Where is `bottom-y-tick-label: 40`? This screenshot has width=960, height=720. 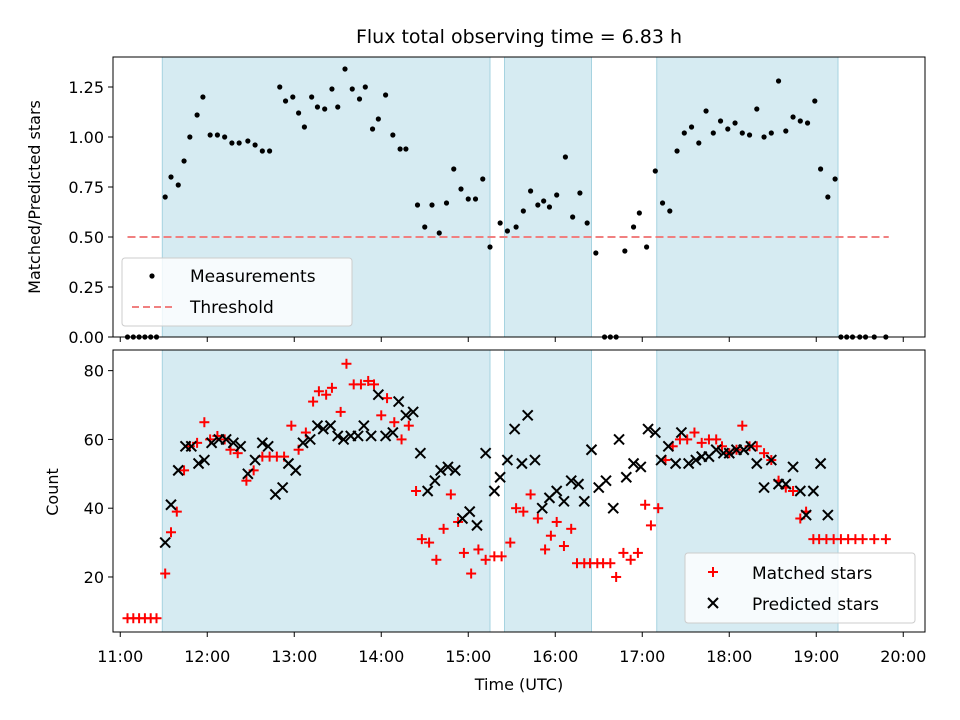 bottom-y-tick-label: 40 is located at coordinates (94, 508).